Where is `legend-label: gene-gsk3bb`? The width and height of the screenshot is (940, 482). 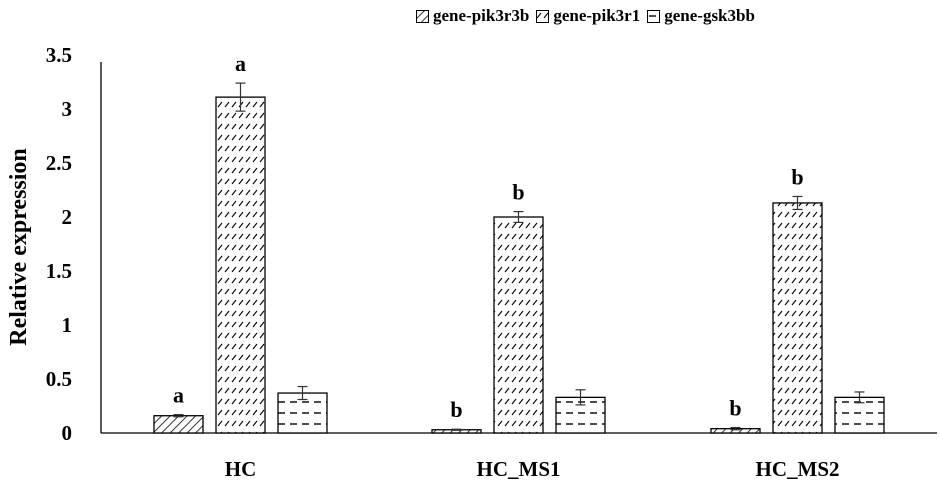
legend-label: gene-gsk3bb is located at coordinates (709, 15).